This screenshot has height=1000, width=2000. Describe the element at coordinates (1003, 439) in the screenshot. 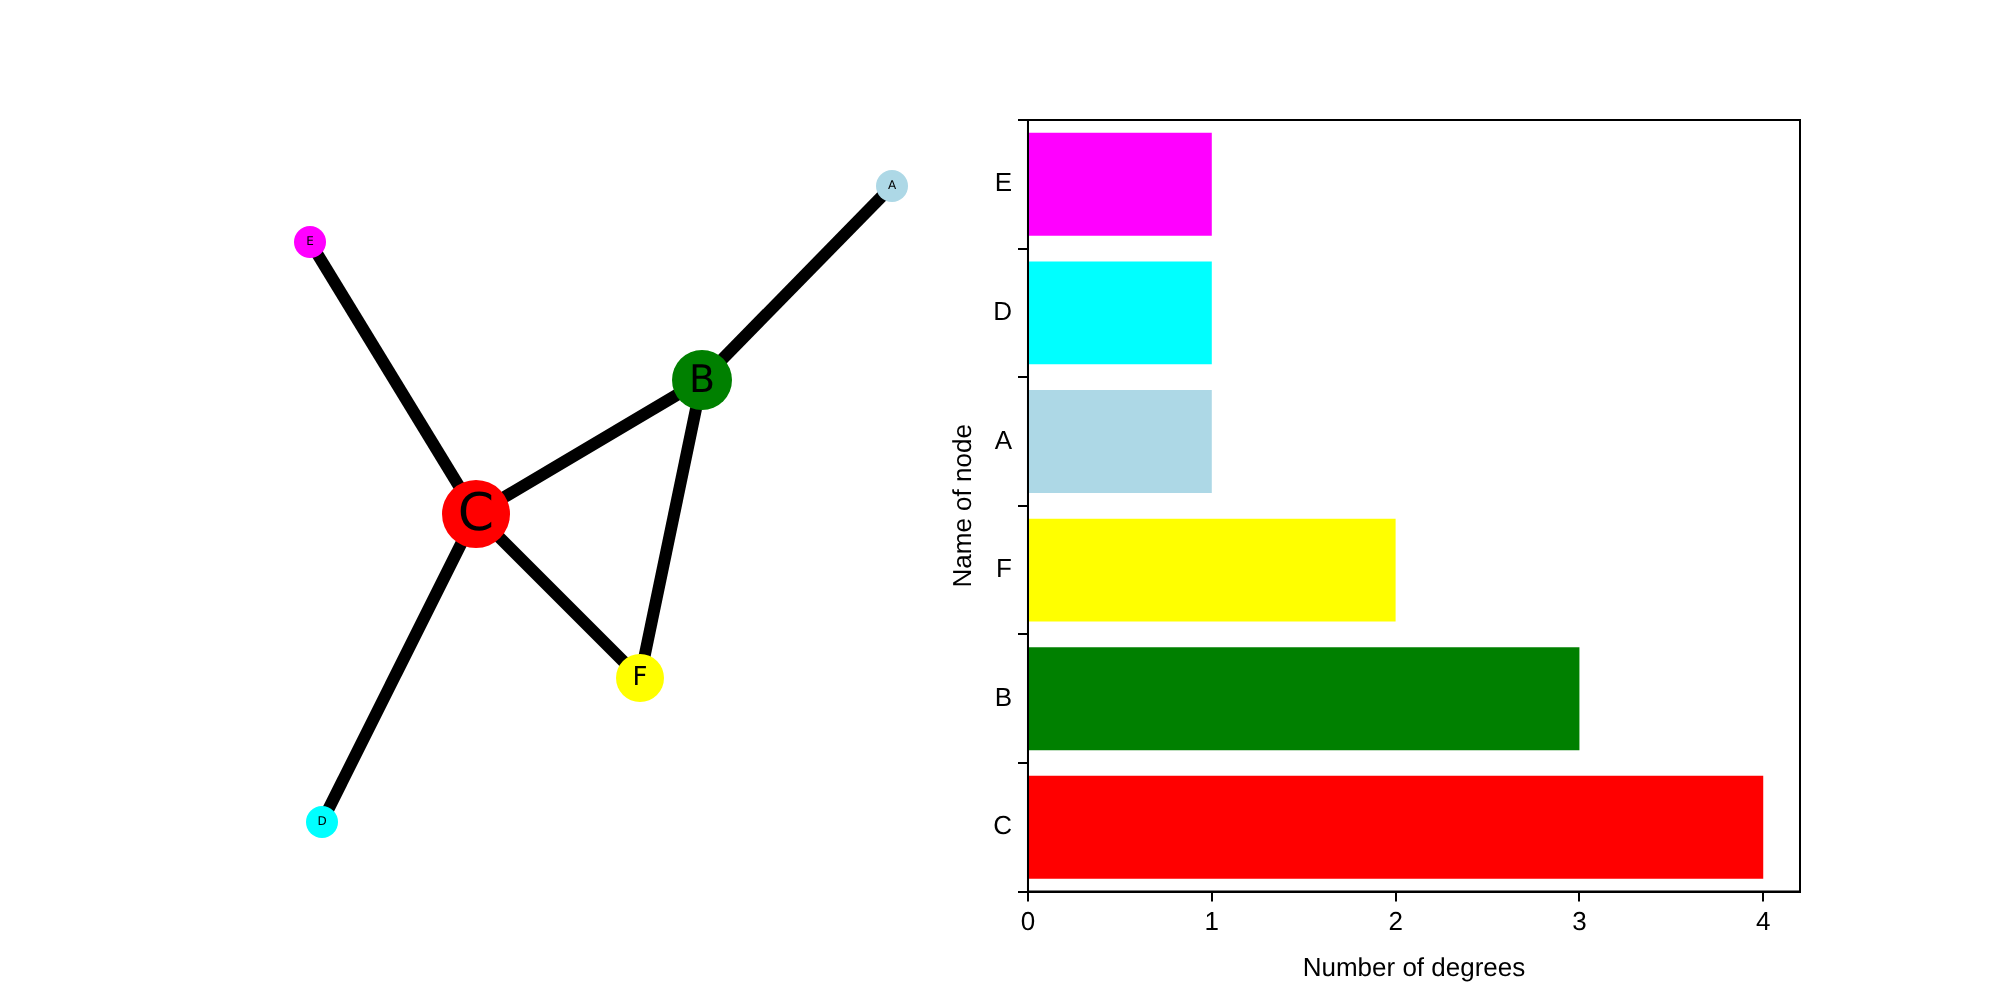

I see `y-tick-label: A` at that location.